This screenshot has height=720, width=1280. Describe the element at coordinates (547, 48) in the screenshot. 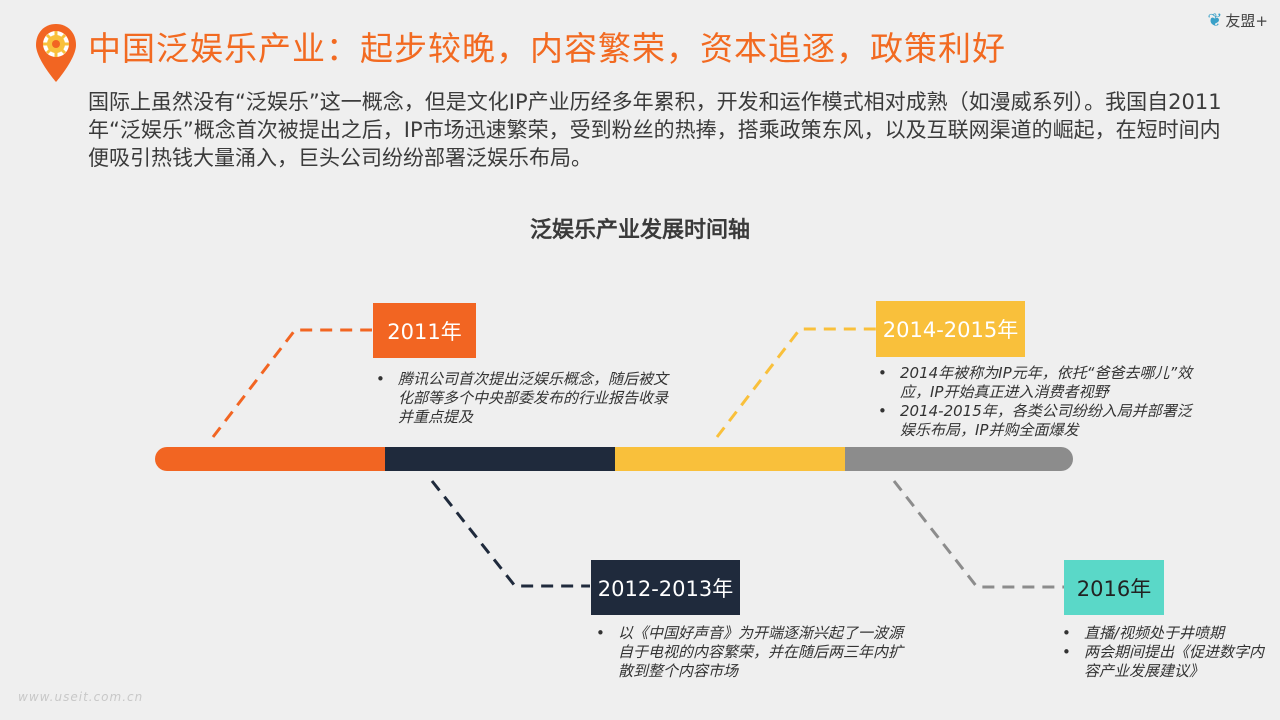

I see `page-title: 中国泛娱乐产业：起步较晚，内容繁荣，资本追逐，政策利好` at that location.